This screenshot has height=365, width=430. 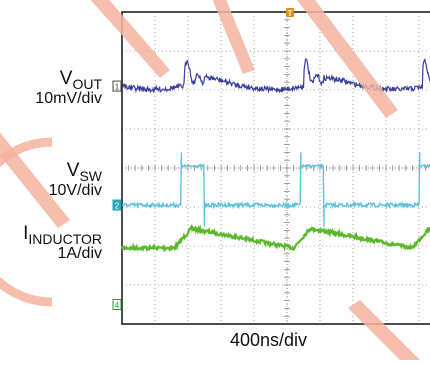 I want to click on channel-2-marker-label: 2, so click(x=117, y=206).